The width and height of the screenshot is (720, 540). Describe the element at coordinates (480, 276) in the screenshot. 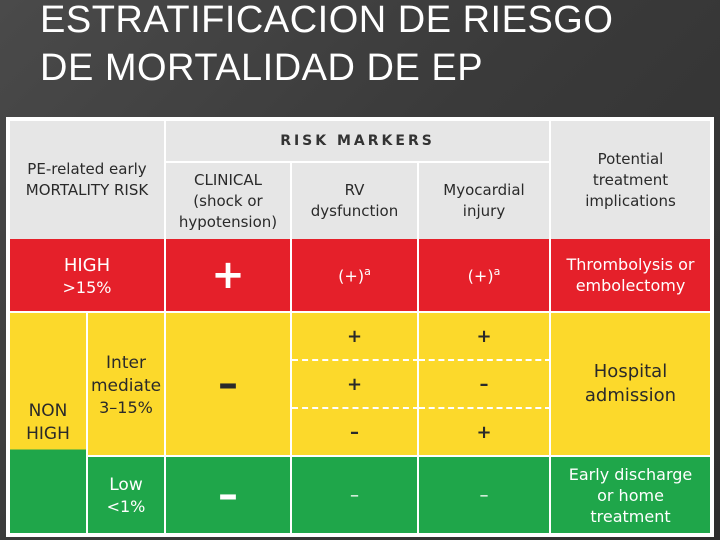

I see `high-injury-value: (+)` at that location.